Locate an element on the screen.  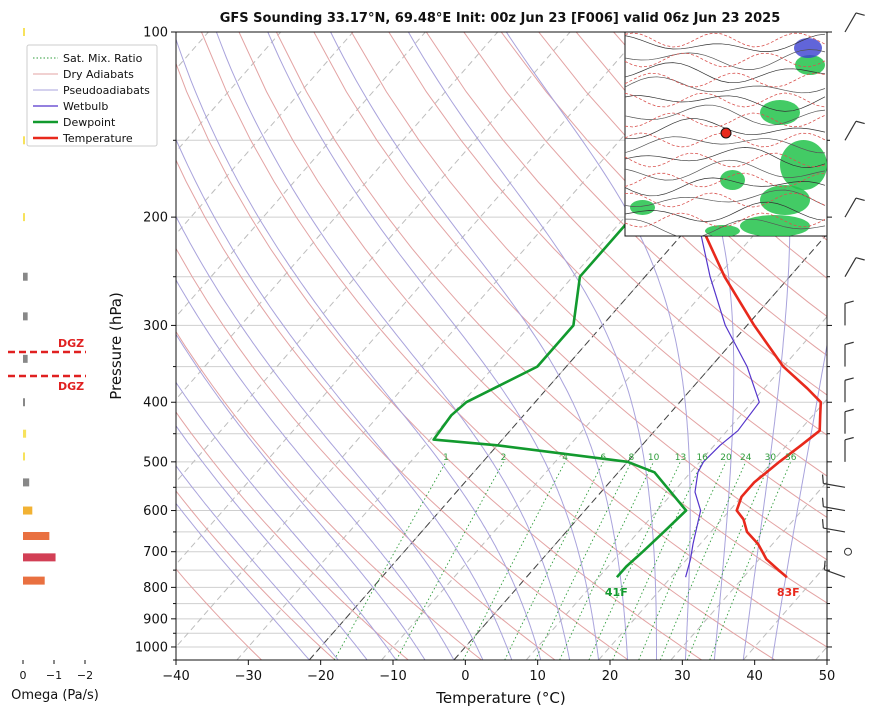
legend-label: Dry Adiabats is located at coordinates (98, 74).